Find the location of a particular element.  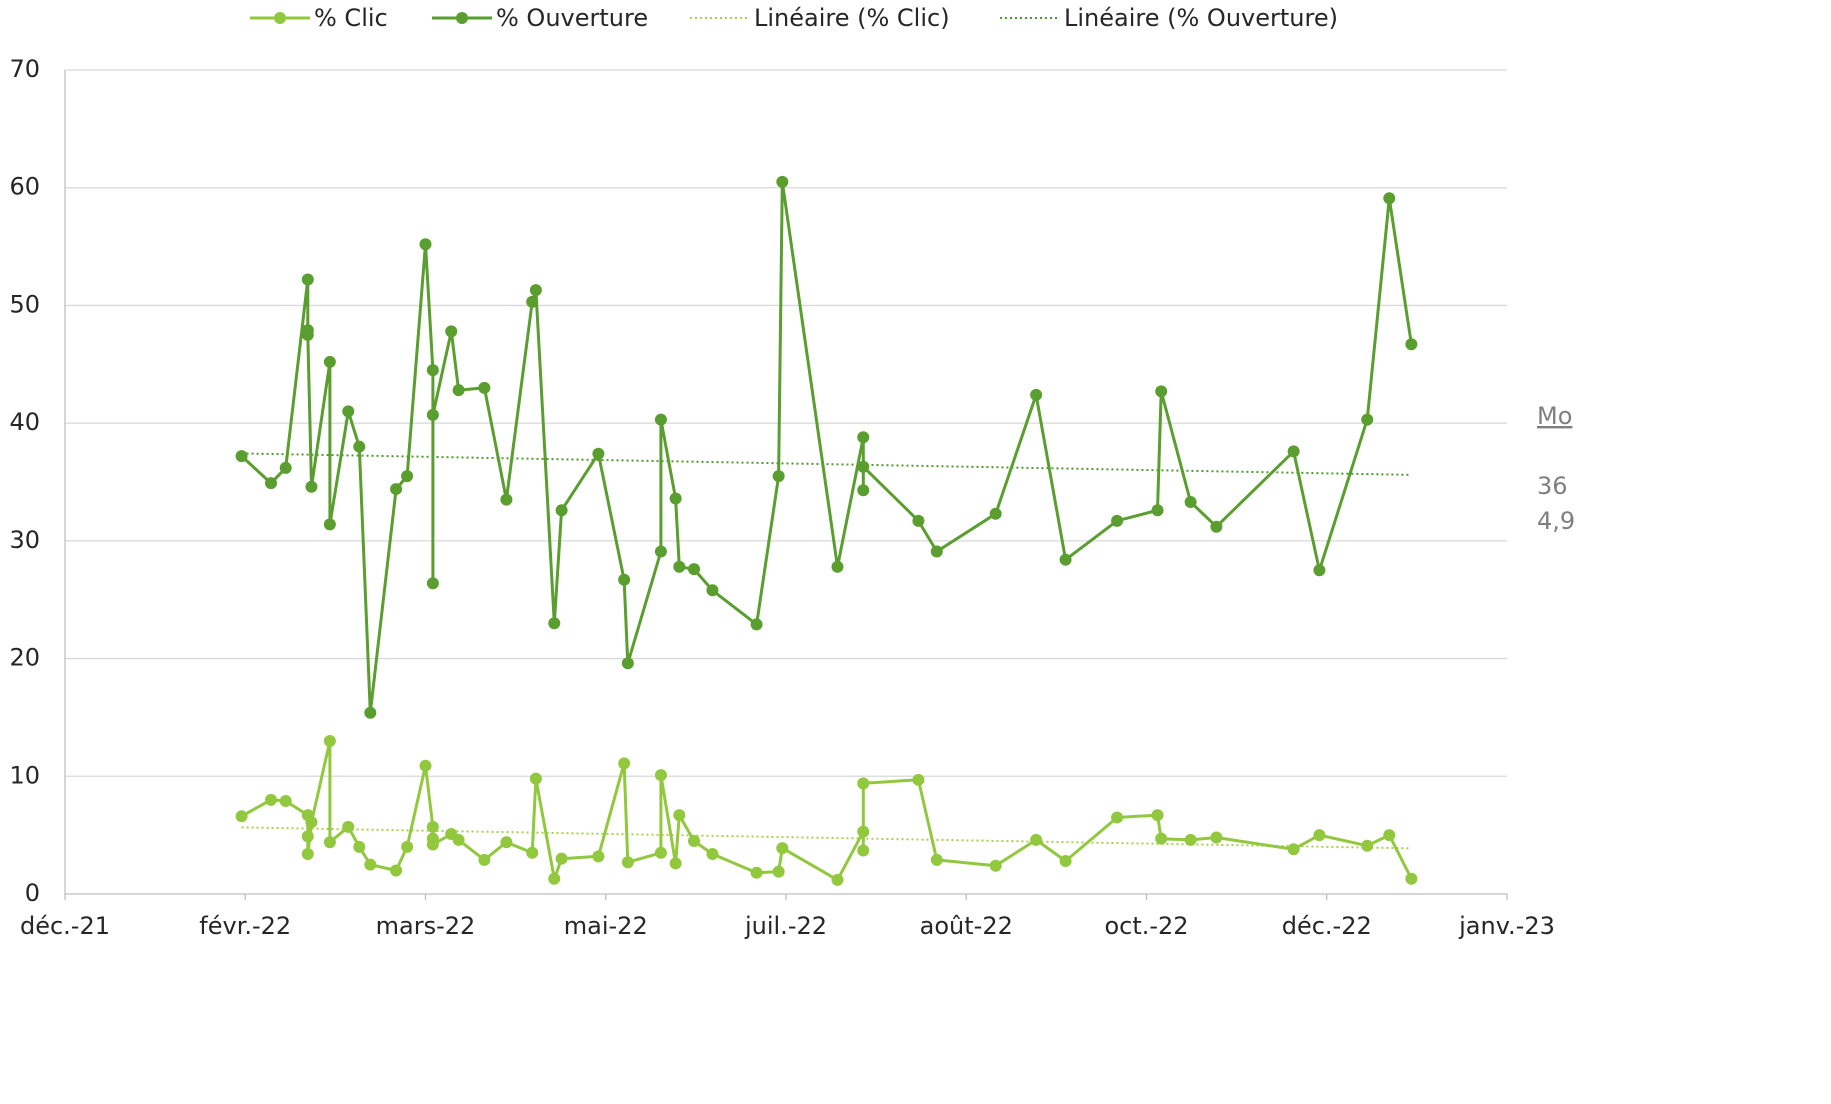

y-tick-label: 10 is located at coordinates (24, 775).